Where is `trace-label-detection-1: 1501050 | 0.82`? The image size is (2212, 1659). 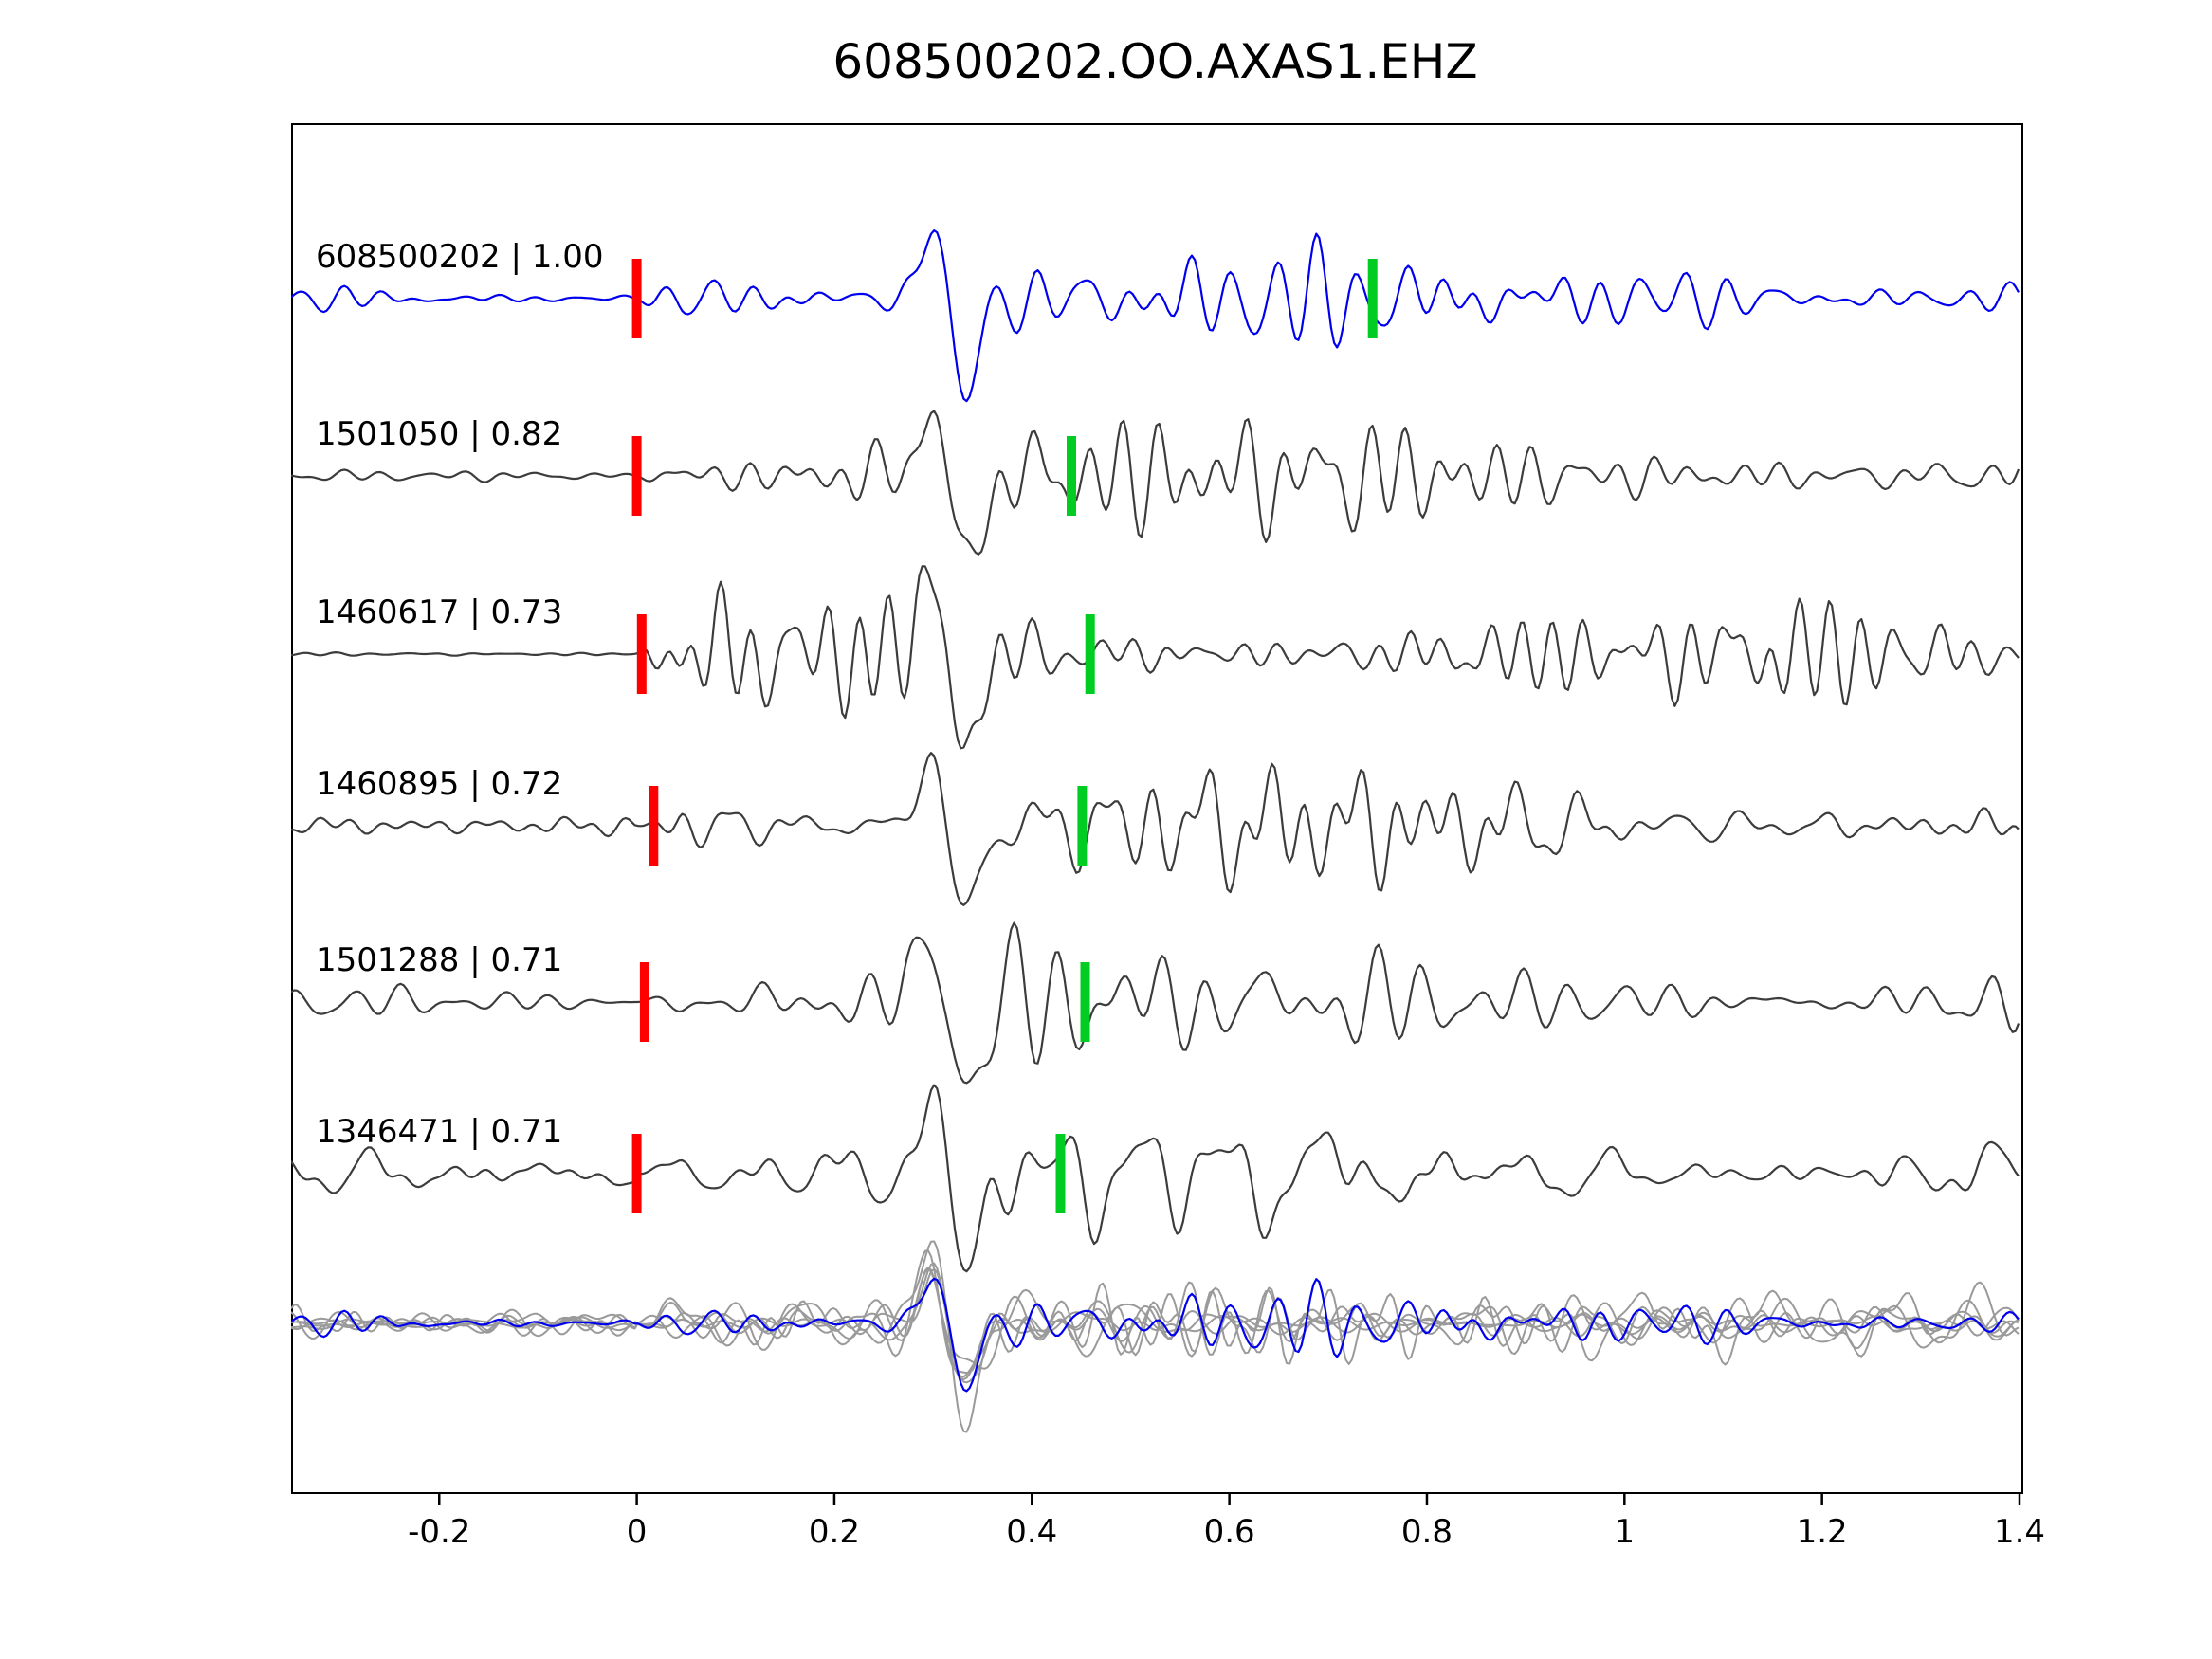
trace-label-detection-1: 1501050 | 0.82 is located at coordinates (439, 434).